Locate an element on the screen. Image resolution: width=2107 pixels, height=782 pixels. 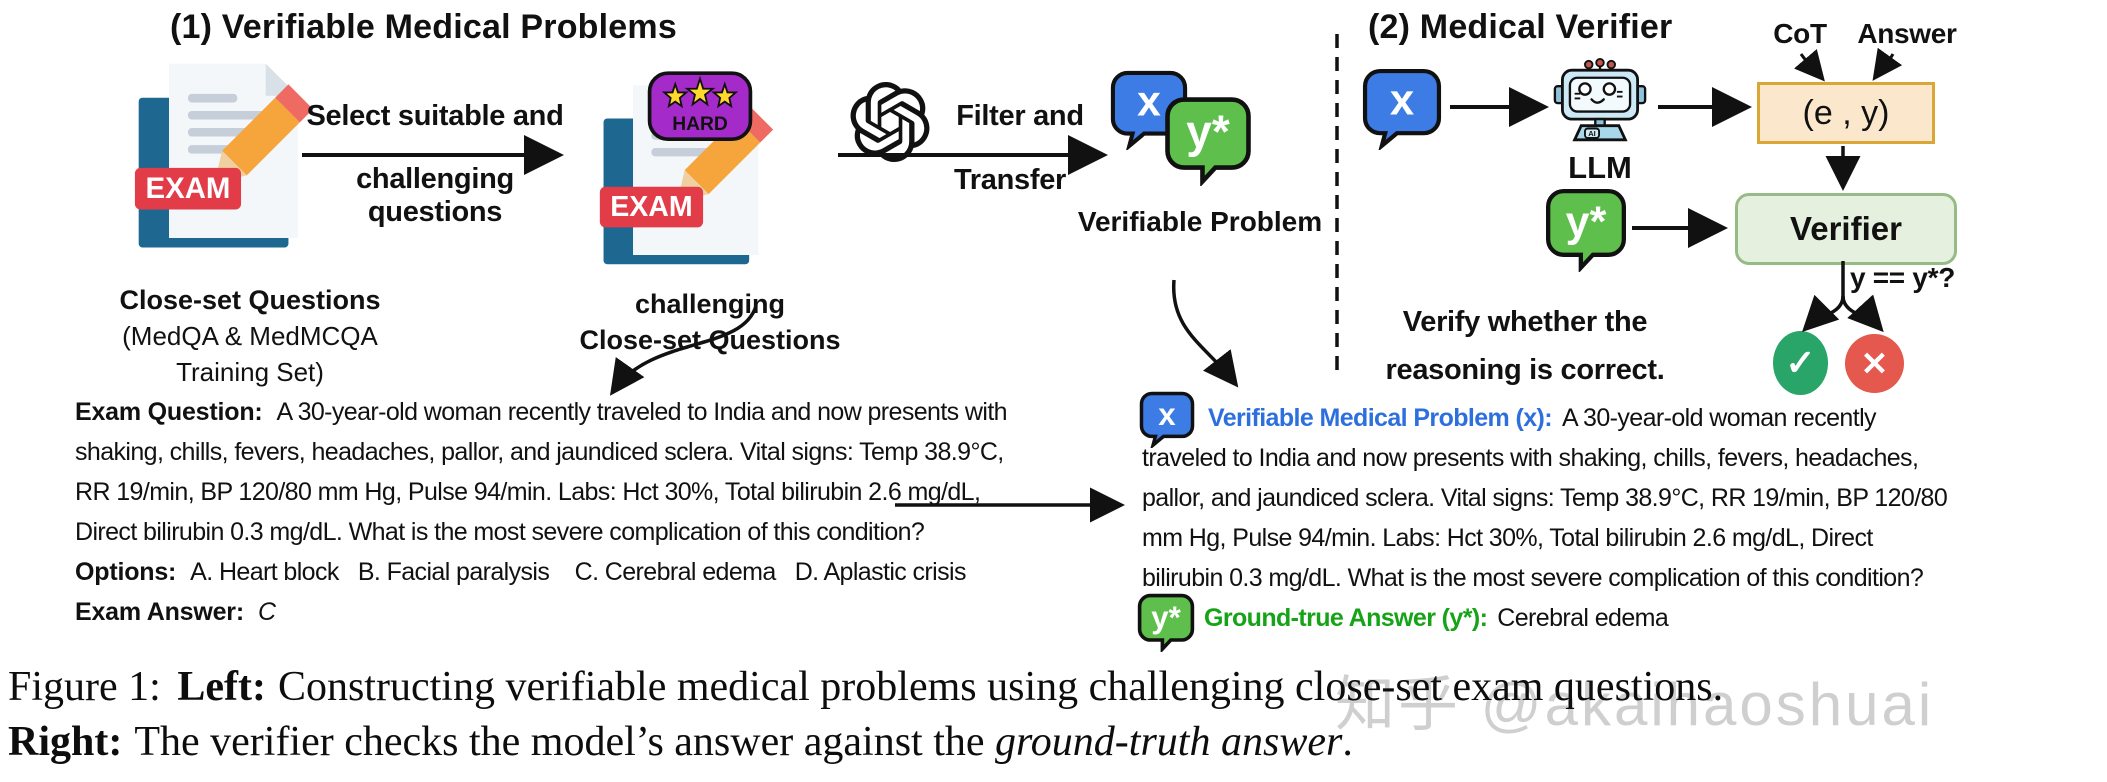
select-arrow-label-2: challenging questions is located at coordinates (435, 195).